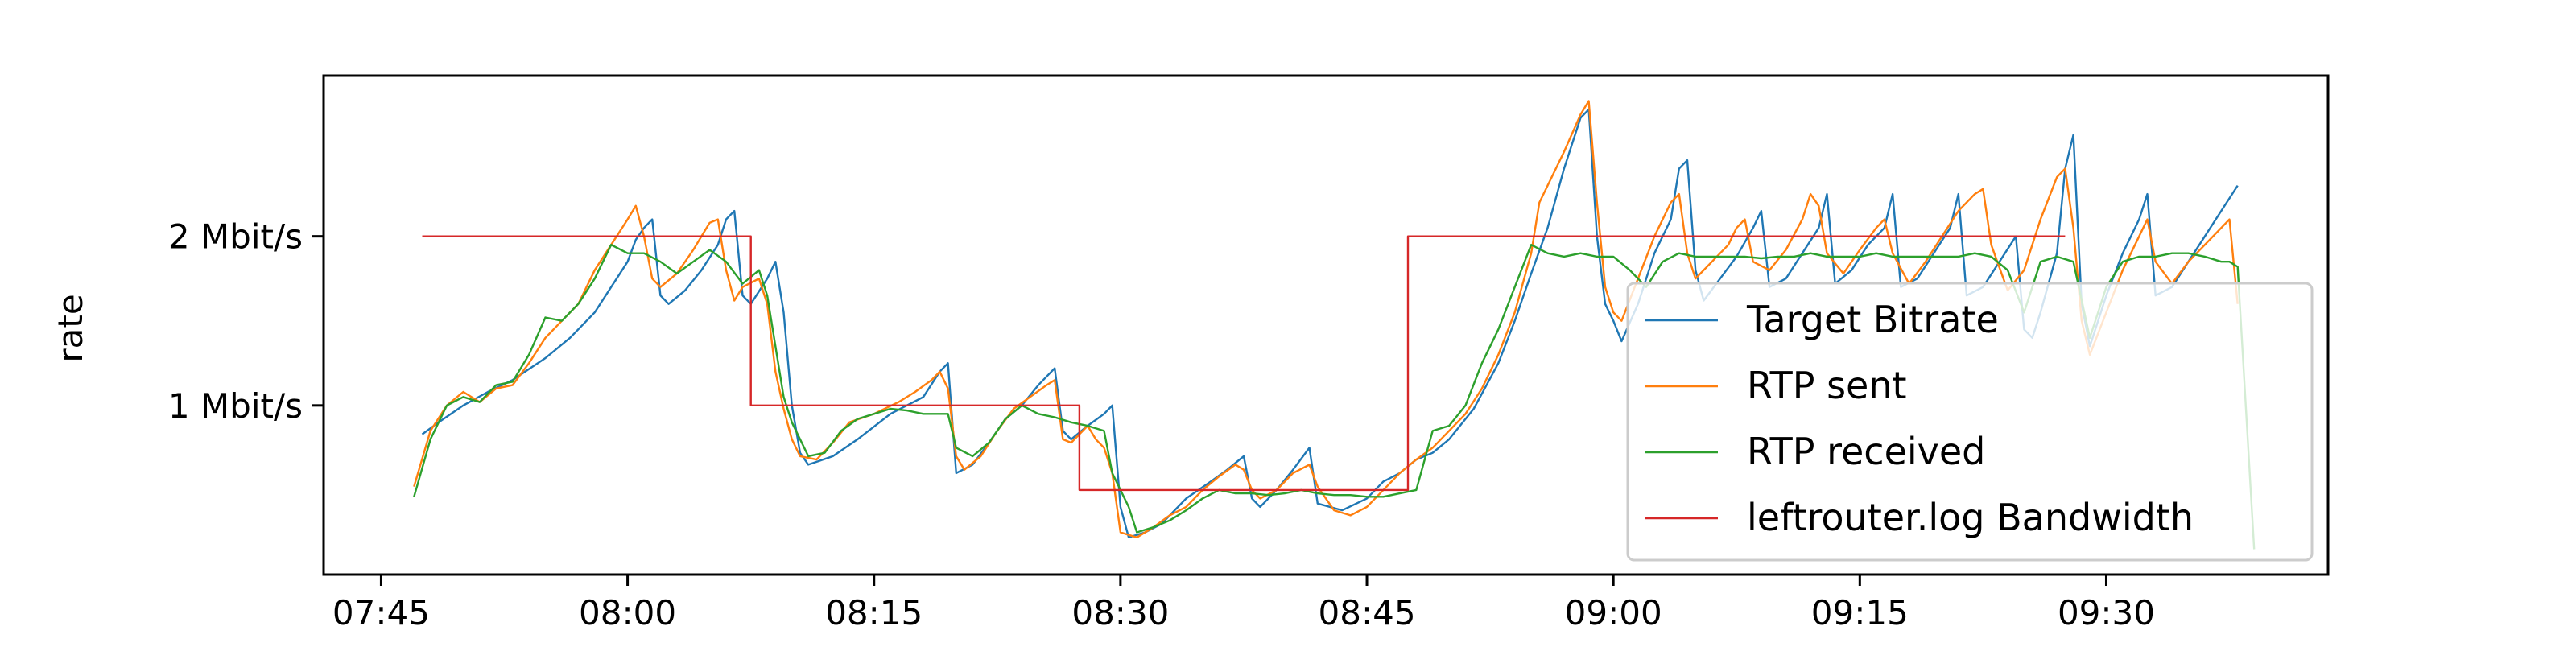 Image resolution: width=2576 pixels, height=647 pixels. I want to click on legend-label: RTP received, so click(1866, 451).